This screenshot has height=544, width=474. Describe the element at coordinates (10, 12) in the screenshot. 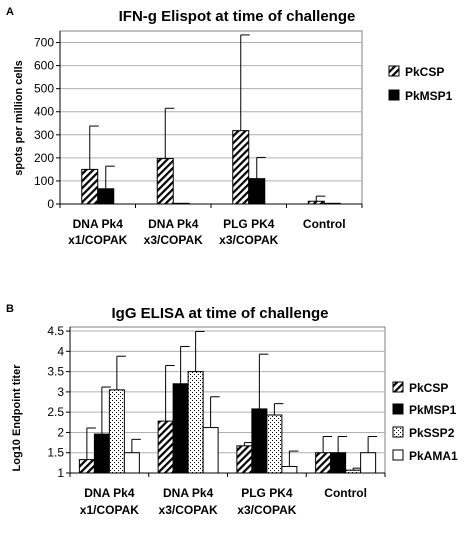

I see `panel-a-label: A` at that location.